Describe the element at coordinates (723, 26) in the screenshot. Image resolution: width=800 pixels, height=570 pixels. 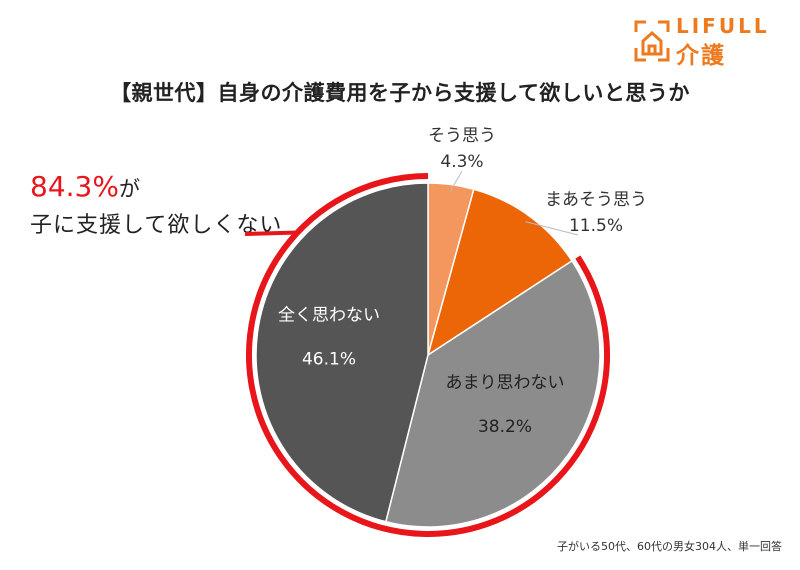
I see `brand-name-en: LIFULL` at that location.